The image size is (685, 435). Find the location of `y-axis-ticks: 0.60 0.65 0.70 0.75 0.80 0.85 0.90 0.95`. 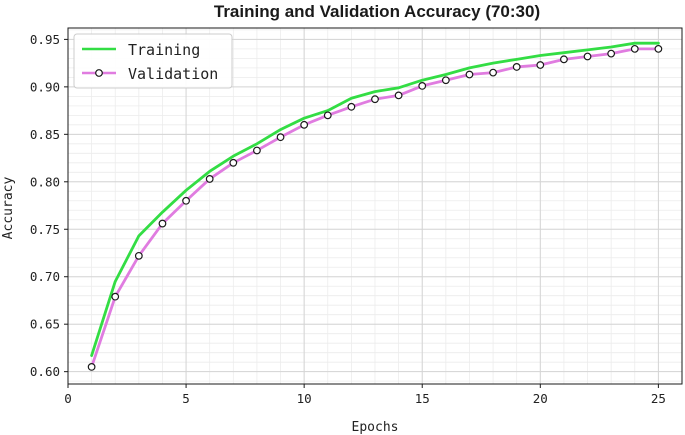

y-axis-ticks: 0.60 0.65 0.70 0.75 0.80 0.85 0.90 0.95 is located at coordinates (49, 205).